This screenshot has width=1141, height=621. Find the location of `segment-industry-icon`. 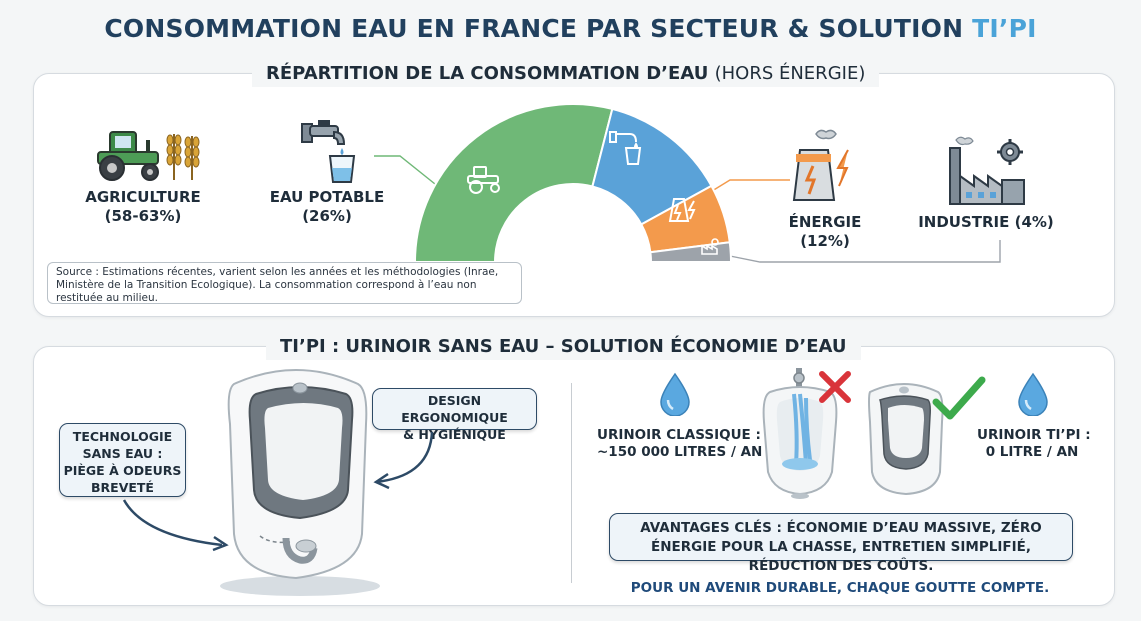

segment-industry-icon is located at coordinates (710, 246).